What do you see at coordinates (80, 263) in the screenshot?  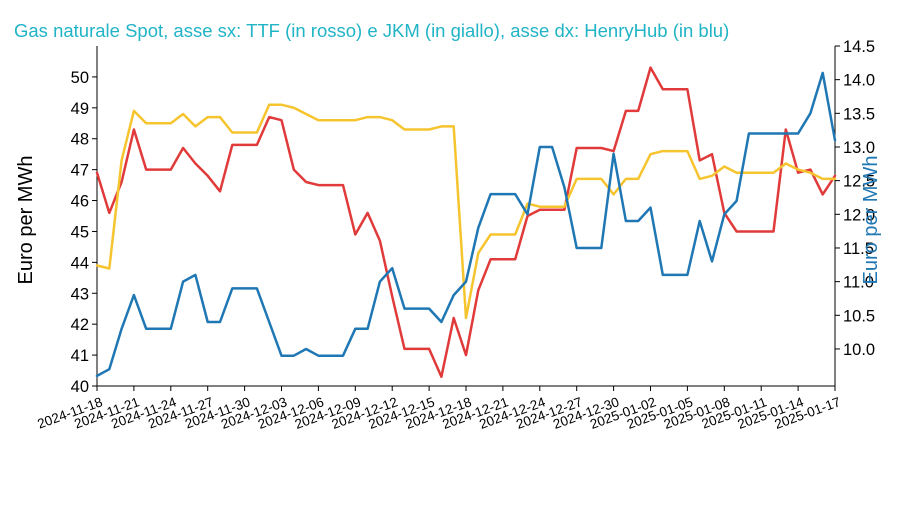 I see `y-tick-label-left: 44` at bounding box center [80, 263].